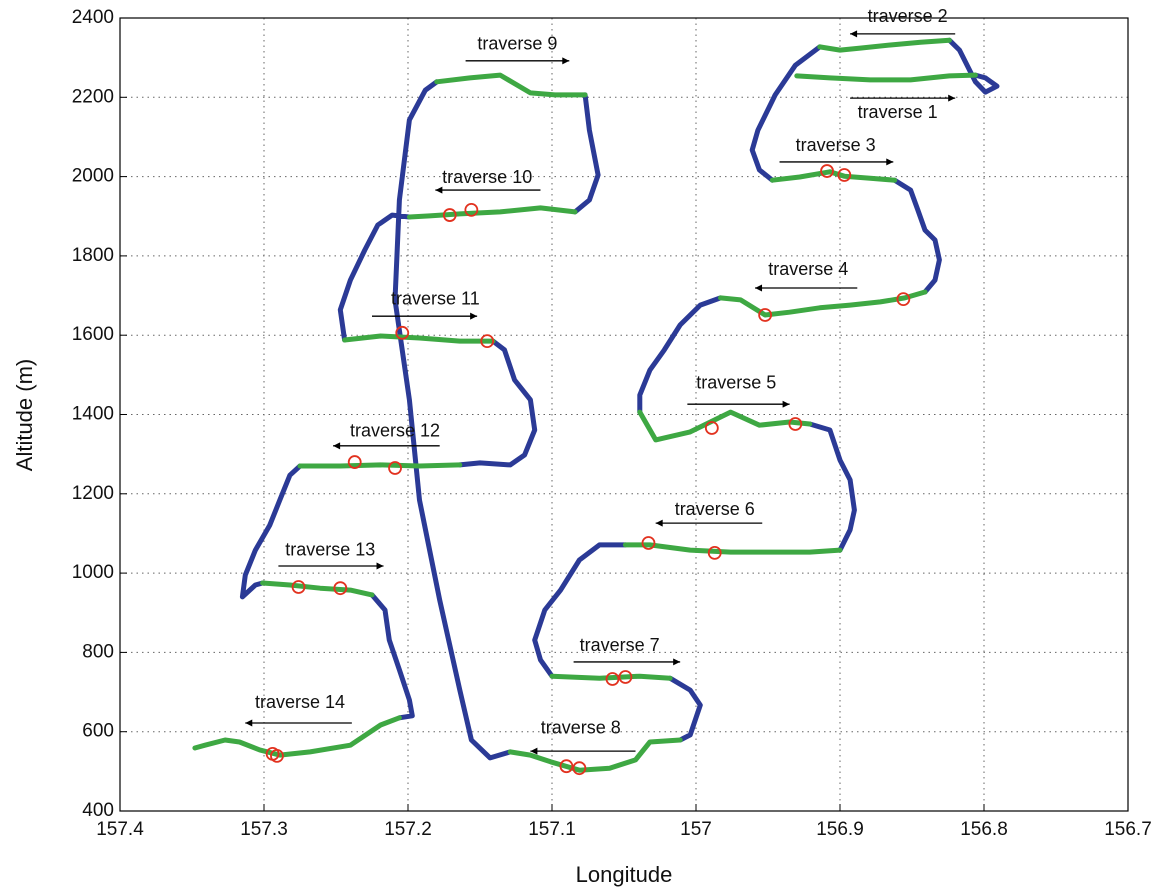  I want to click on y-tick-label: 2200, so click(93, 96).